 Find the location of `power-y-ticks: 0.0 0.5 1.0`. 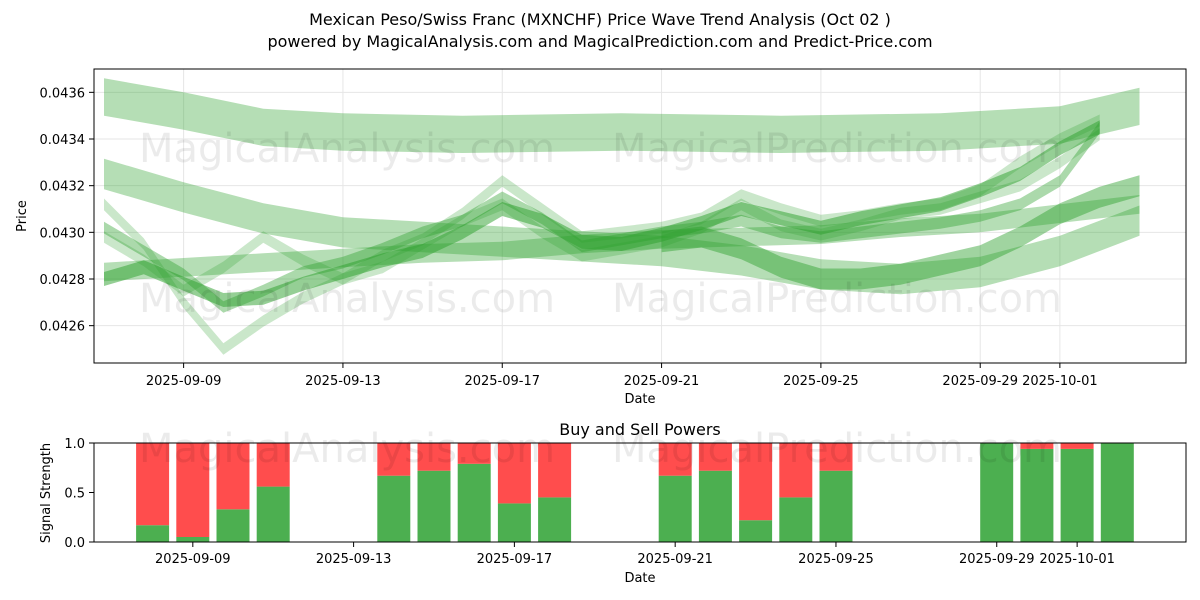

power-y-ticks: 0.0 0.5 1.0 is located at coordinates (79, 494).